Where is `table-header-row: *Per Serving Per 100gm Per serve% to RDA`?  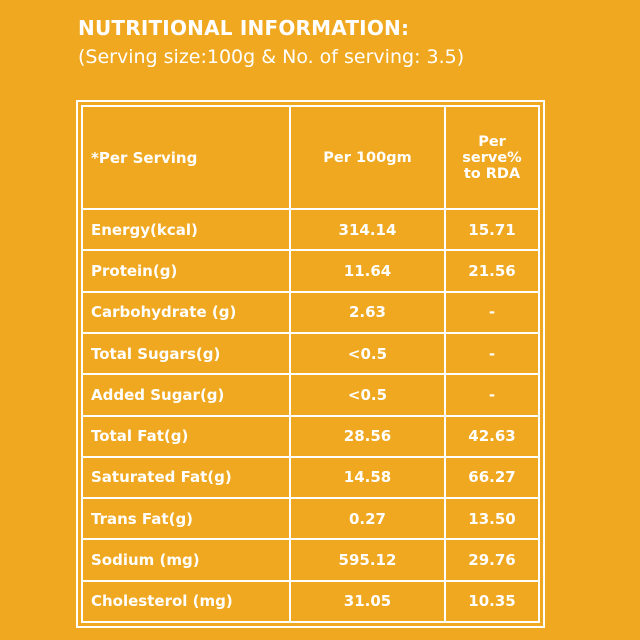 table-header-row: *Per Serving Per 100gm Per serve% to RDA is located at coordinates (310, 157).